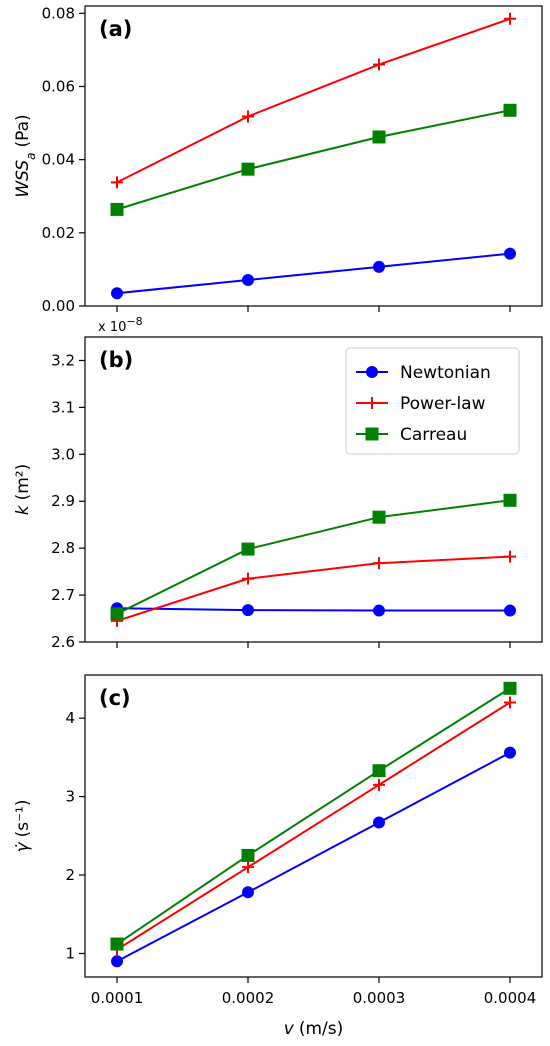 Image resolution: width=550 pixels, height=1046 pixels. I want to click on legend: Newtonian Power-law Carreau, so click(432, 401).